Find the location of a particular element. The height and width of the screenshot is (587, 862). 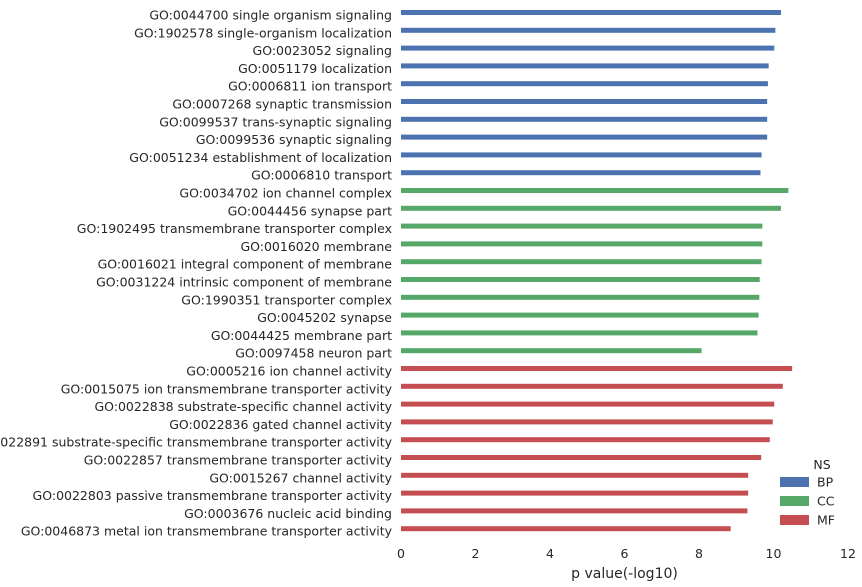

x-tick-label: 6 is located at coordinates (625, 553).